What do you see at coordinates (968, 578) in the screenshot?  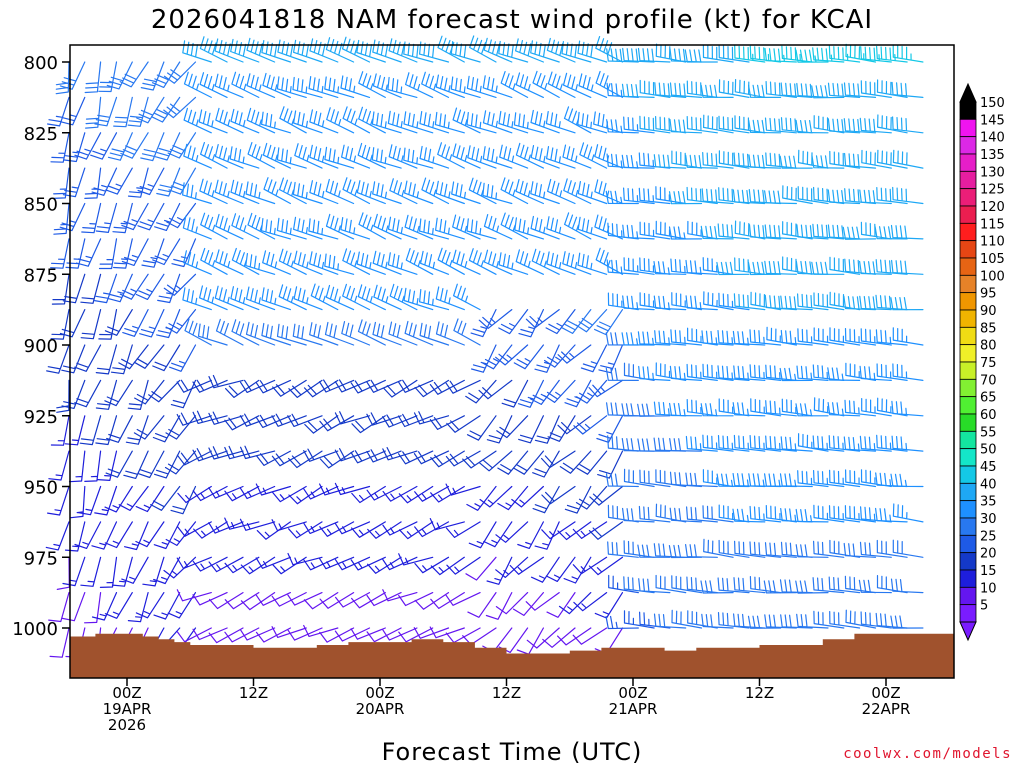 I see `colorbar-segment` at bounding box center [968, 578].